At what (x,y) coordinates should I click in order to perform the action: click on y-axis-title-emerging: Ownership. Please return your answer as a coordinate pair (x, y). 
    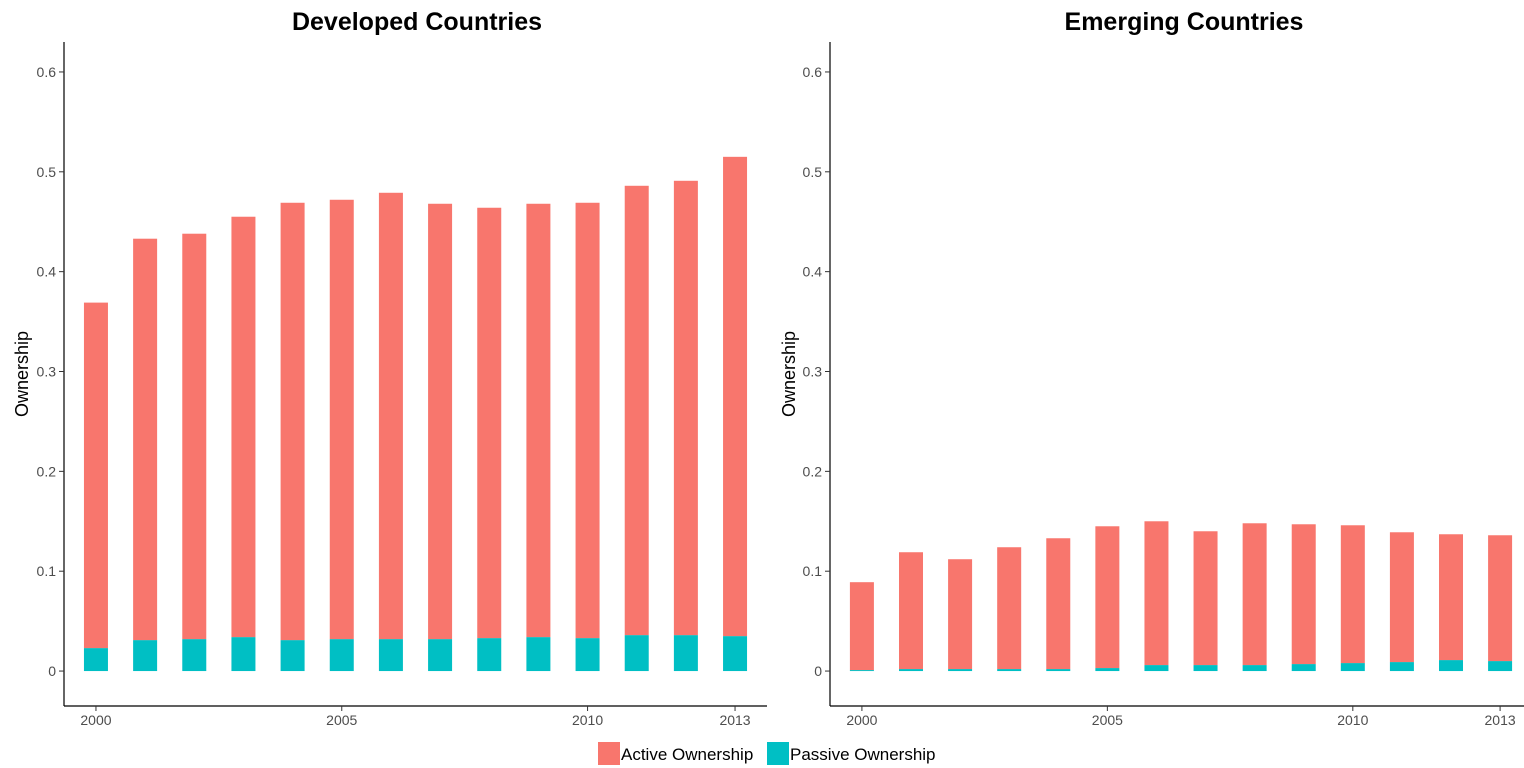
    Looking at the image, I should click on (789, 374).